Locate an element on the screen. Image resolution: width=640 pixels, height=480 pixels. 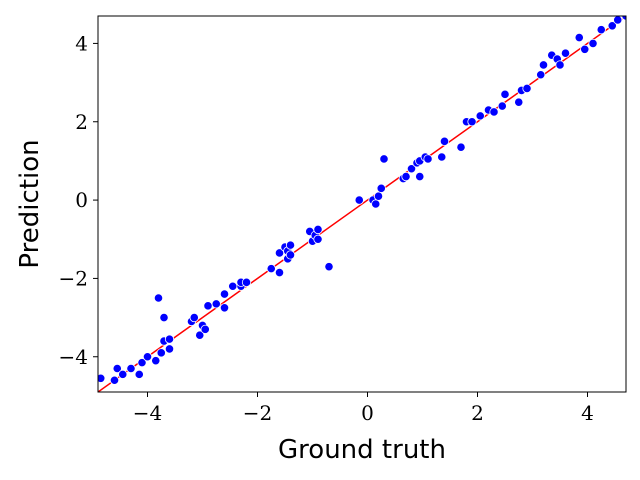
y-tick-label: 2 is located at coordinates (81, 122).